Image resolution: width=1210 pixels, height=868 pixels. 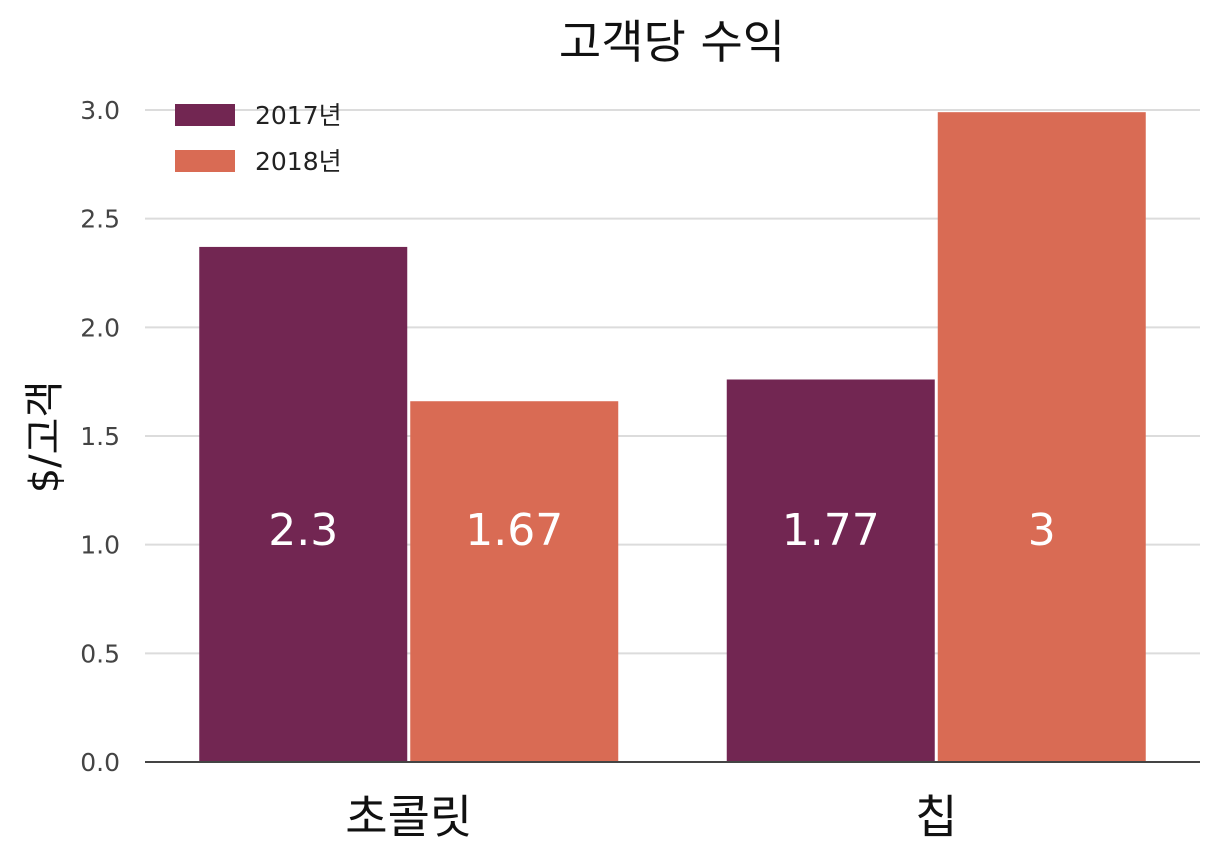 What do you see at coordinates (661, 530) in the screenshot?
I see `data-labels: 2.3 1.67 1.77 3` at bounding box center [661, 530].